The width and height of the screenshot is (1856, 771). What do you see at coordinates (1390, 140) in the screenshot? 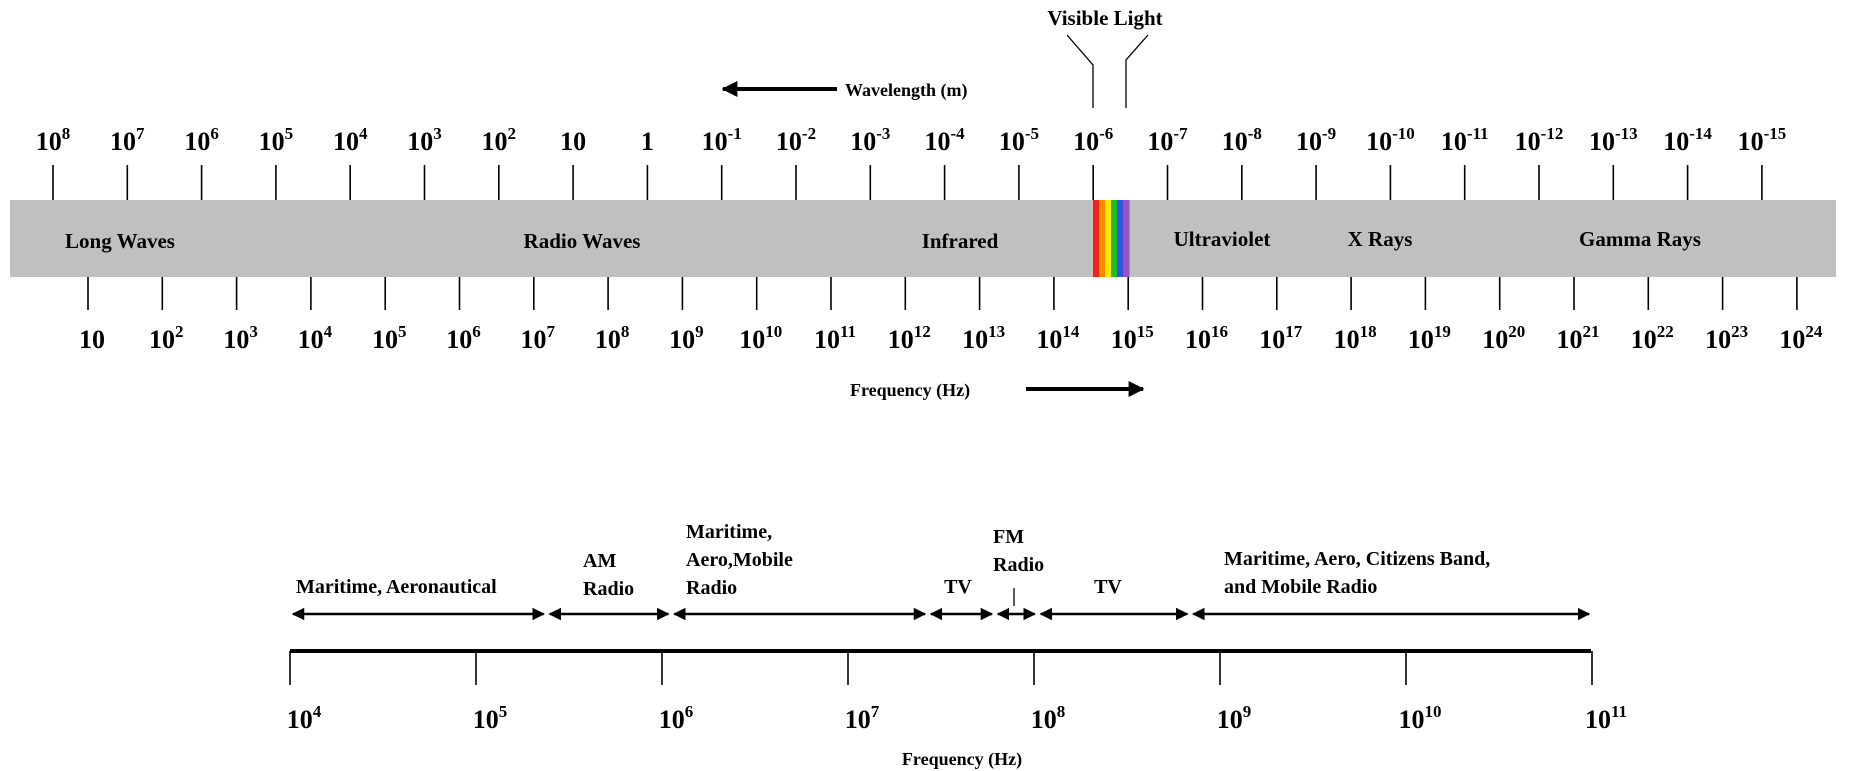
I see `wavelength-tick-label: 10⁻¹⁰` at bounding box center [1390, 140].